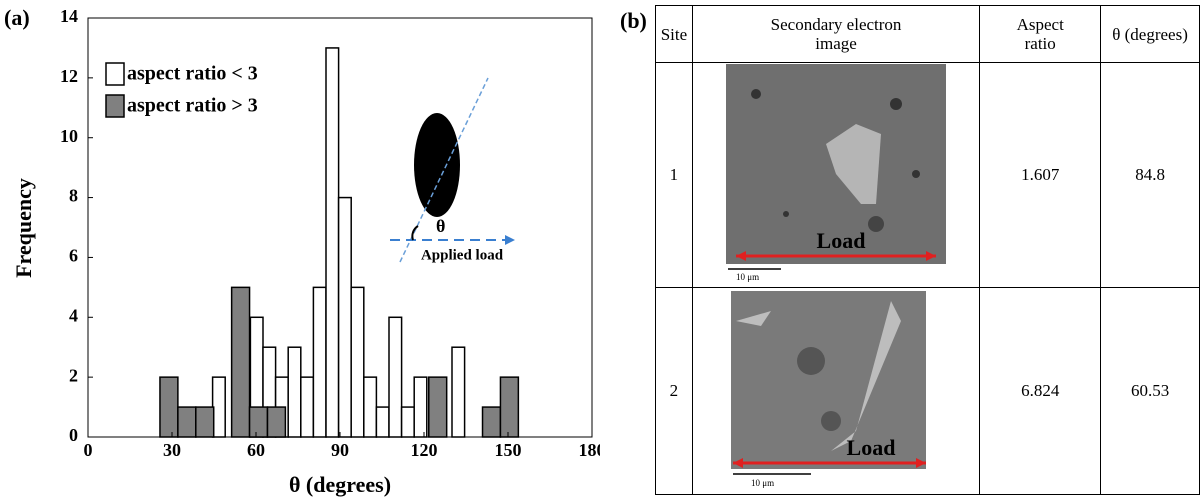  I want to click on cell: 1.607, so click(1040, 175).